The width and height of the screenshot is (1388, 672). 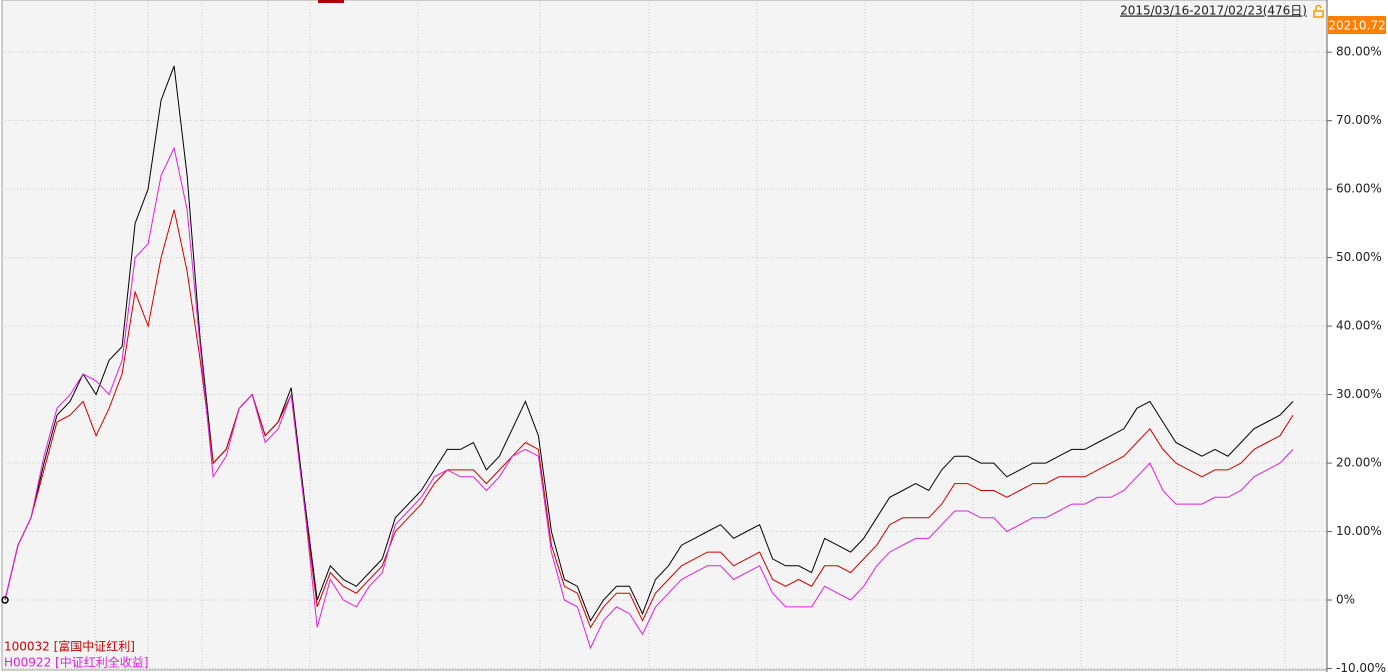 I want to click on origin-marker, so click(x=5, y=600).